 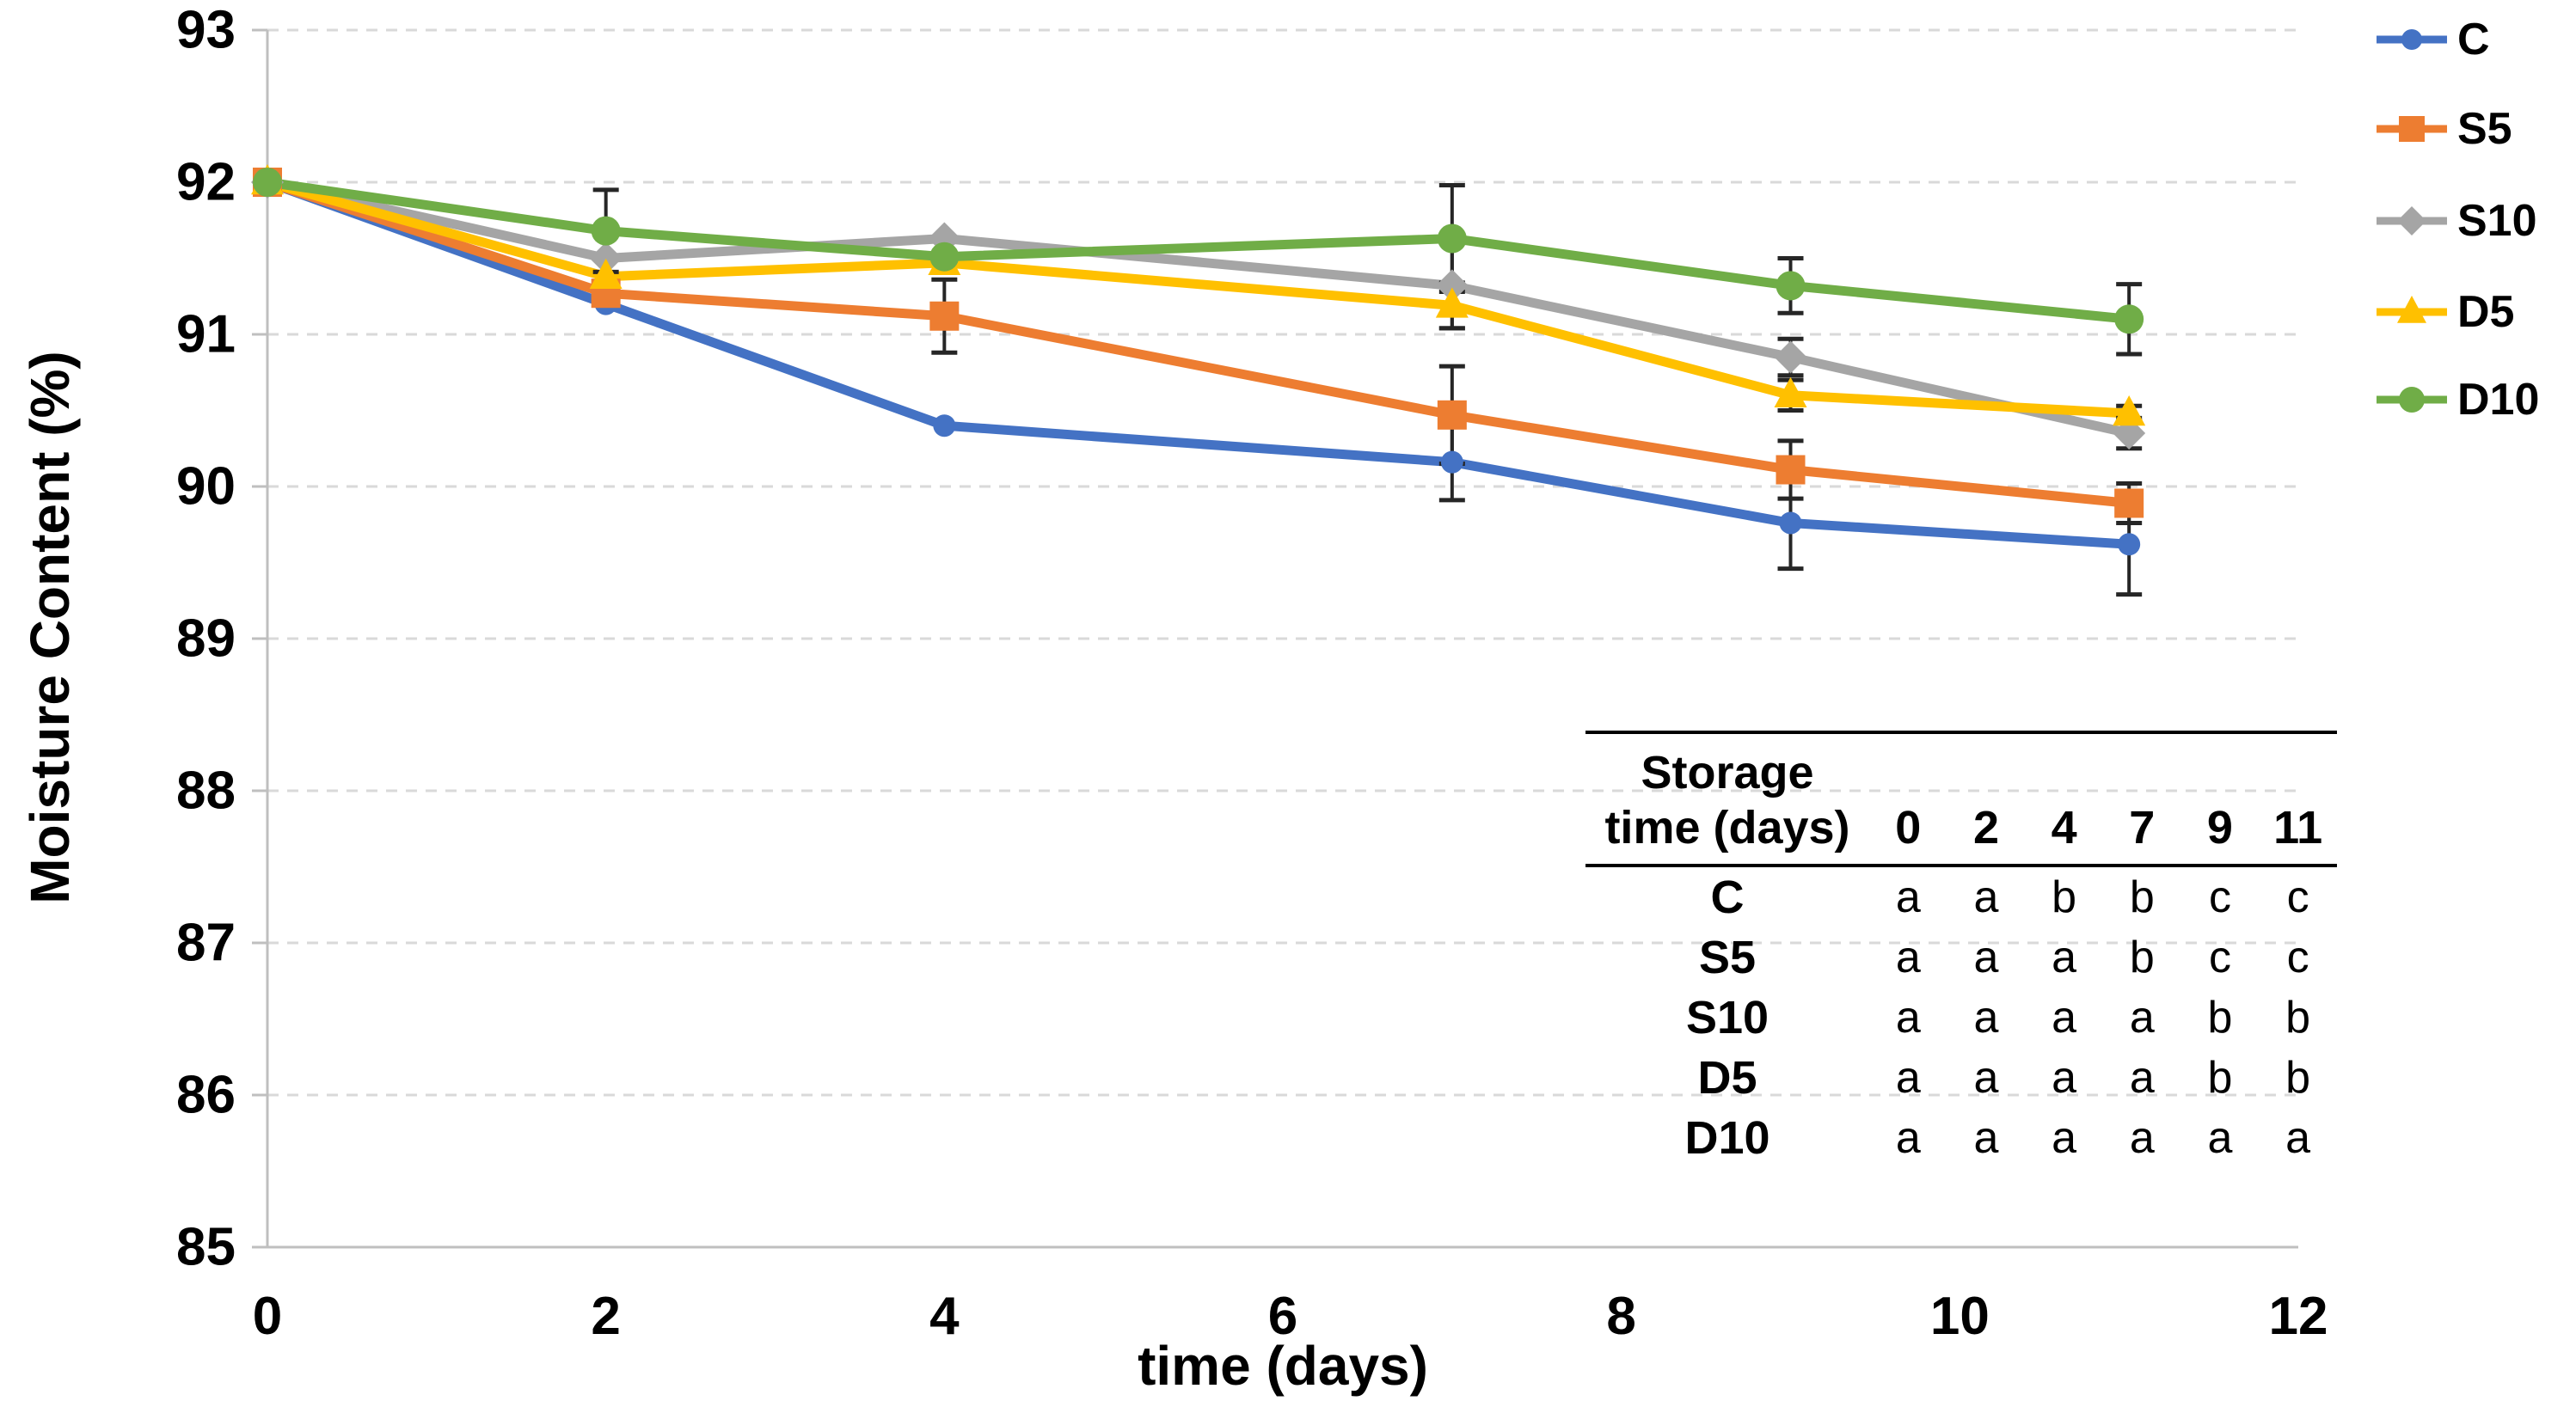 I want to click on sig-letter-C-day2: a, so click(x=1986, y=897).